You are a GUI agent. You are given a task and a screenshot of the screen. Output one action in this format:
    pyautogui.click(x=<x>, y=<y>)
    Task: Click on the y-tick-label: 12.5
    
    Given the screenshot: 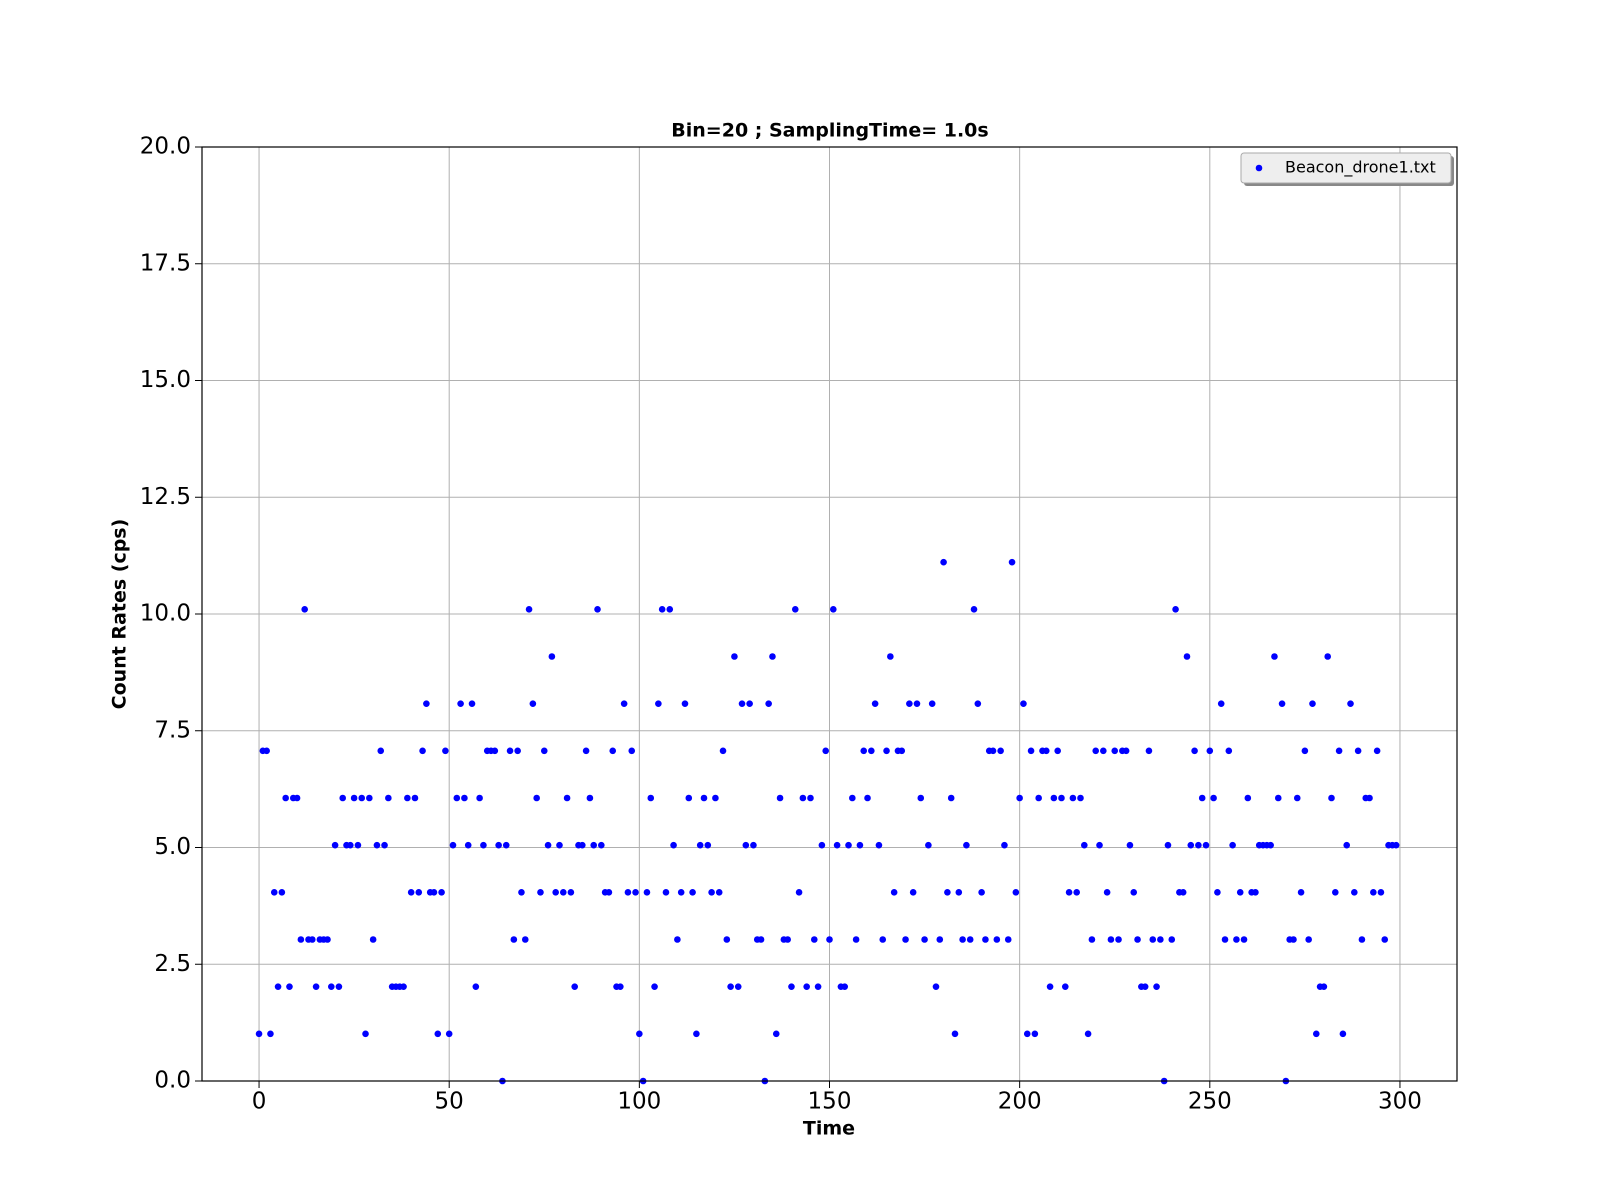 What is the action you would take?
    pyautogui.click(x=165, y=497)
    